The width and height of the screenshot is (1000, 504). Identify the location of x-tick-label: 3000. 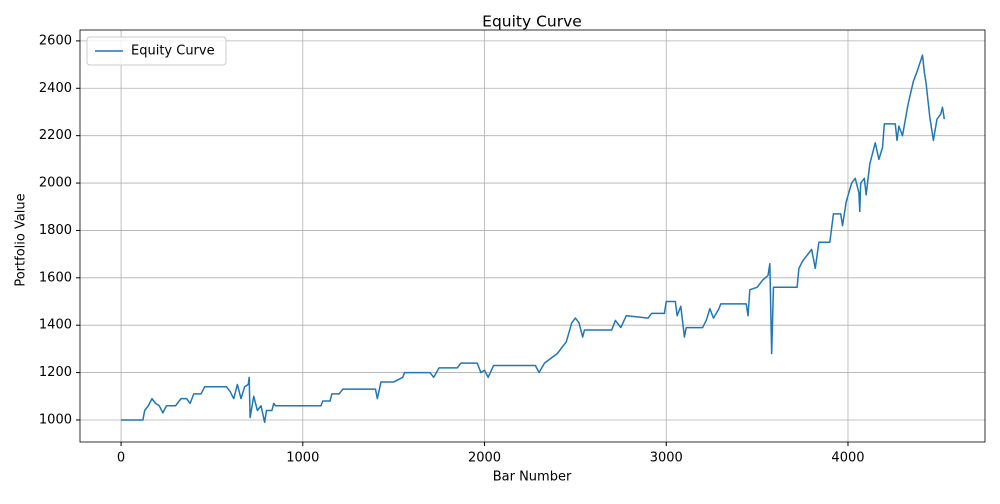
(666, 458).